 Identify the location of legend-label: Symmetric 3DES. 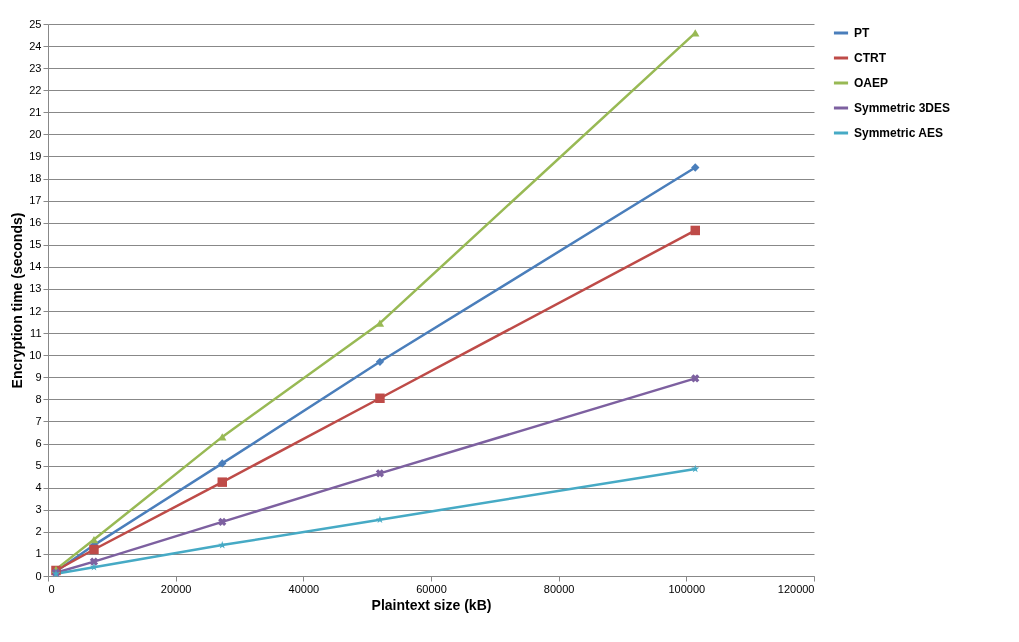
(902, 108).